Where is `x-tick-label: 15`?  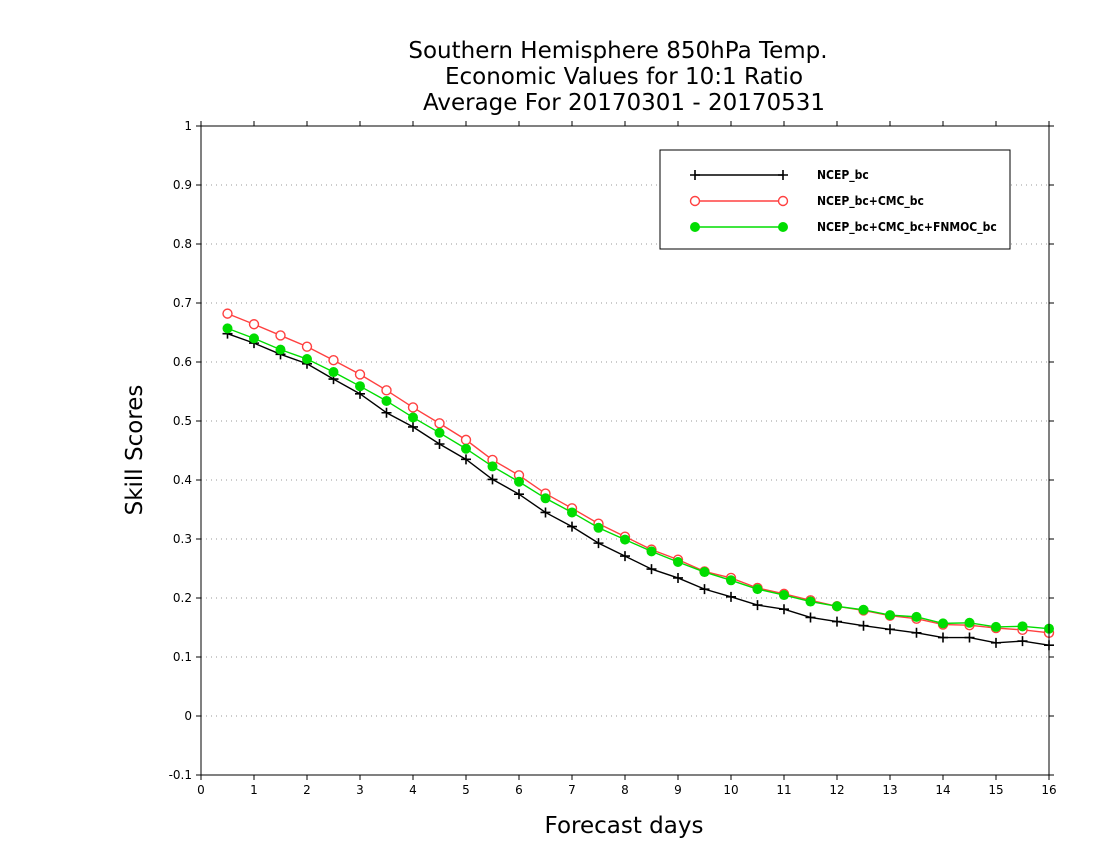 x-tick-label: 15 is located at coordinates (995, 790).